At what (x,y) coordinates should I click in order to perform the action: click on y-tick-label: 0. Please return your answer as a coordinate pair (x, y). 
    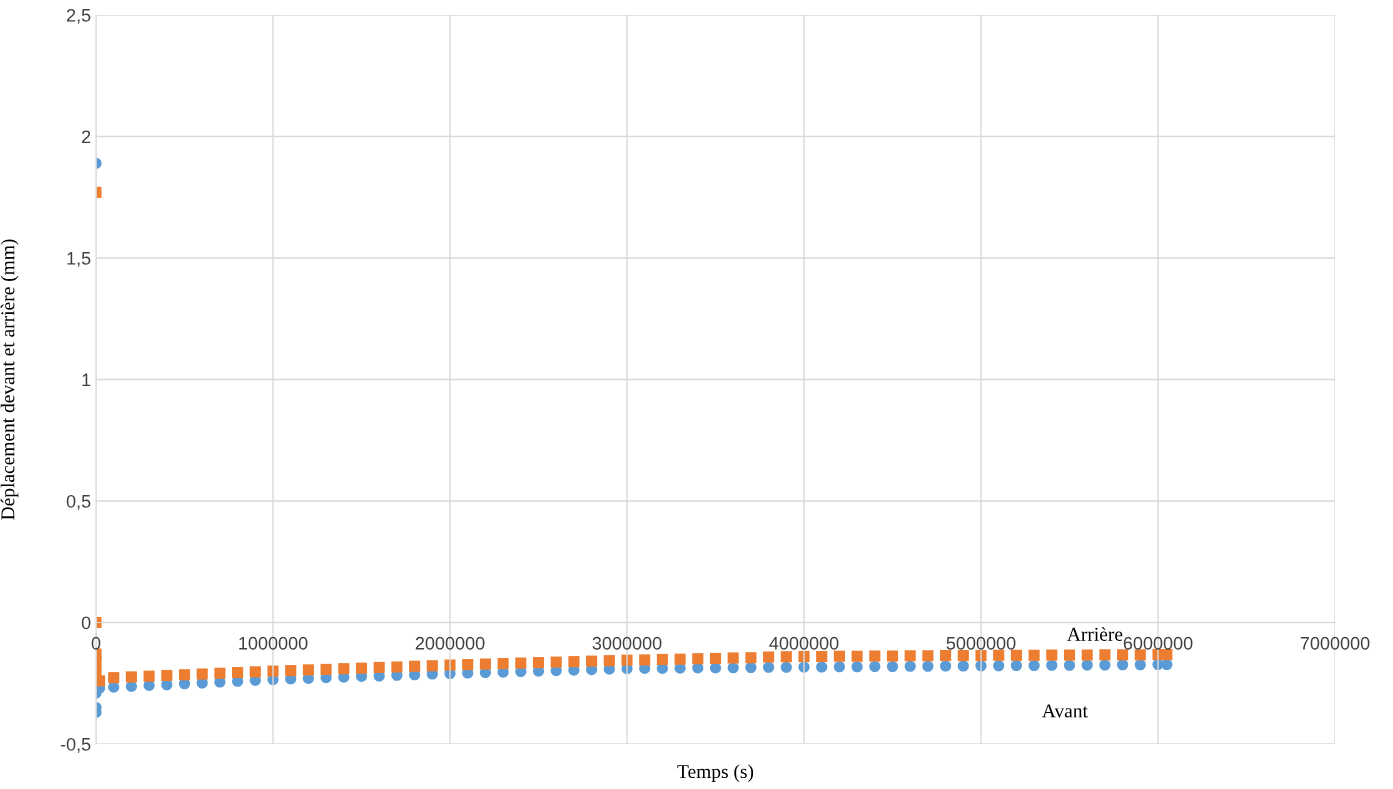
    Looking at the image, I should click on (86, 623).